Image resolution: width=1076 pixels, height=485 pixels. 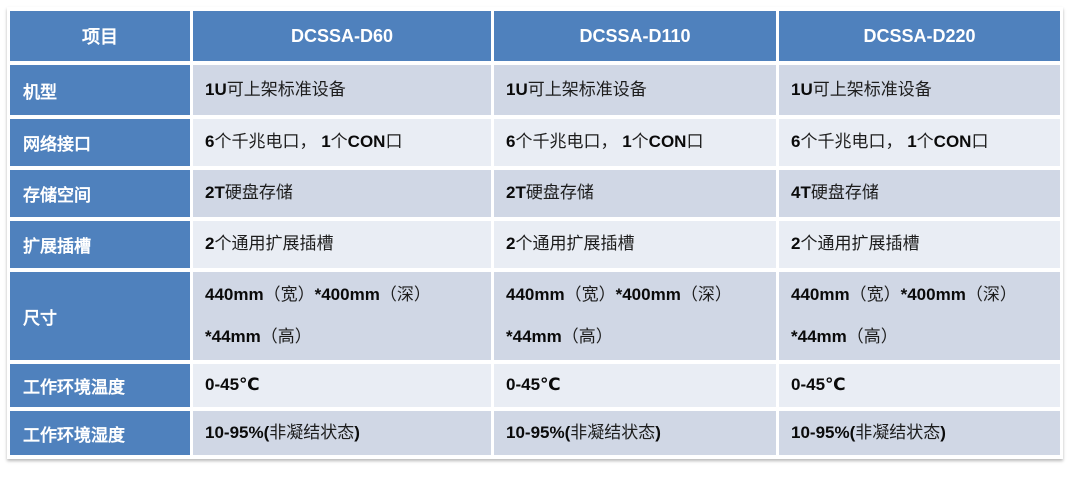 I want to click on row-label: 工作环境温度, so click(x=100, y=385).